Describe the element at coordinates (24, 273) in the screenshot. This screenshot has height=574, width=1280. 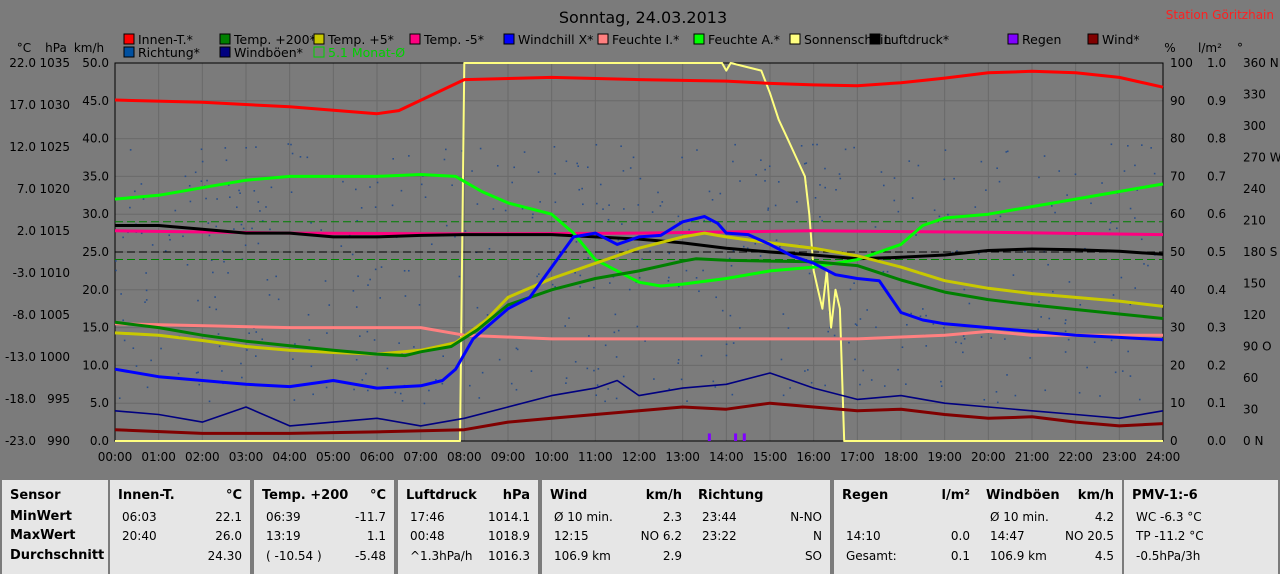
I see `tick-label-temp: -3.0` at that location.